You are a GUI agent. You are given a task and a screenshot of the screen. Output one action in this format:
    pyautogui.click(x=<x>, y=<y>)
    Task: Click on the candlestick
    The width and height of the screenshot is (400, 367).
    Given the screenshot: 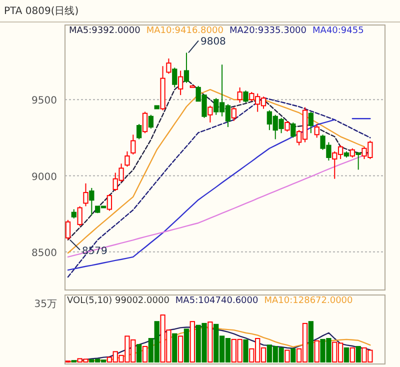 What is the action you would take?
    pyautogui.click(x=181, y=83)
    